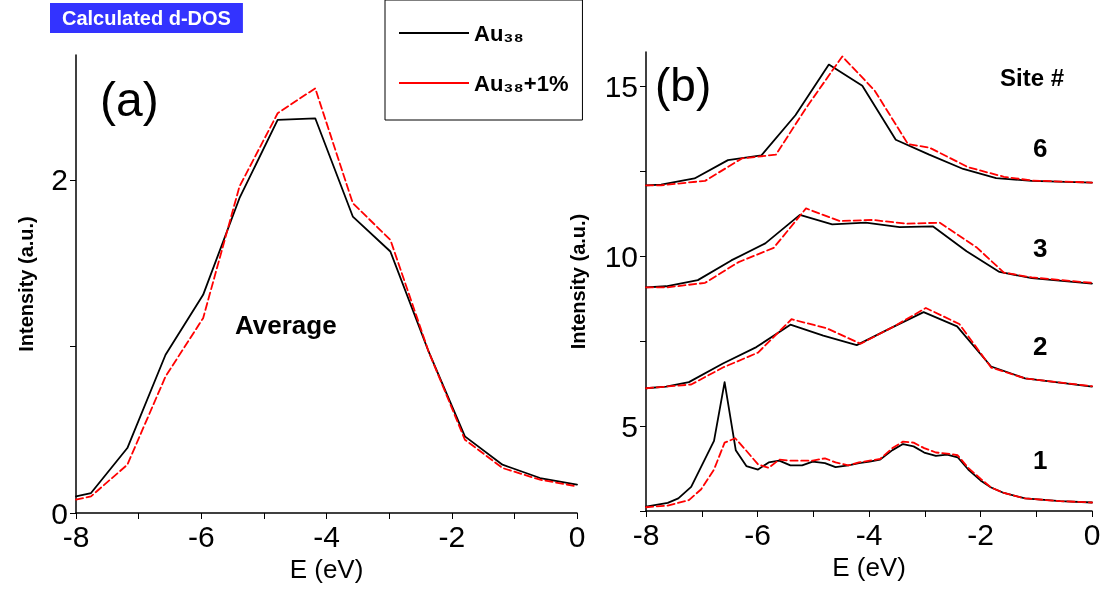 The image size is (1108, 601). Describe the element at coordinates (1040, 346) in the screenshot. I see `annotation: 2` at that location.